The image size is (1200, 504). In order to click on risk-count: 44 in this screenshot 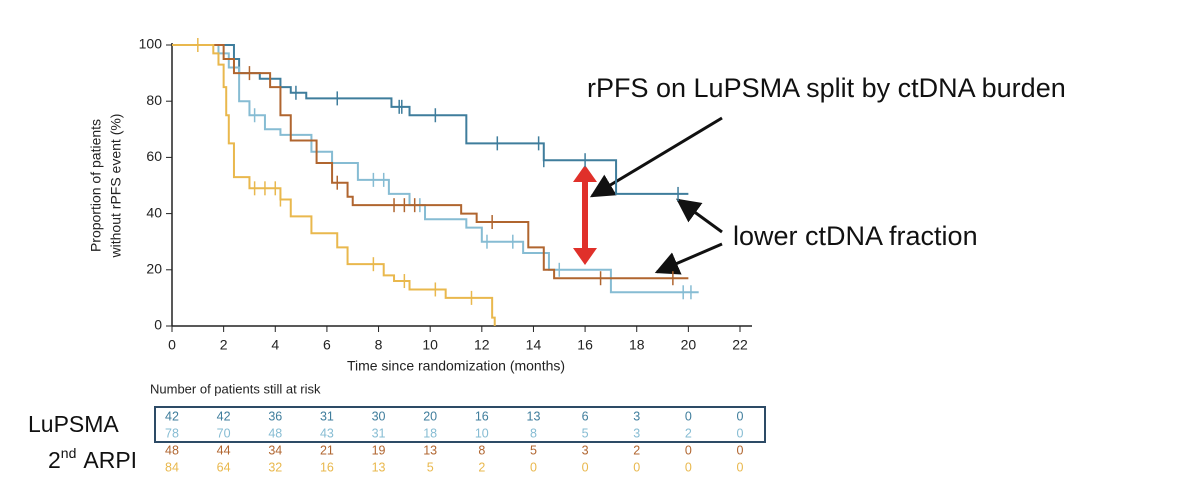, I will do `click(224, 450)`.